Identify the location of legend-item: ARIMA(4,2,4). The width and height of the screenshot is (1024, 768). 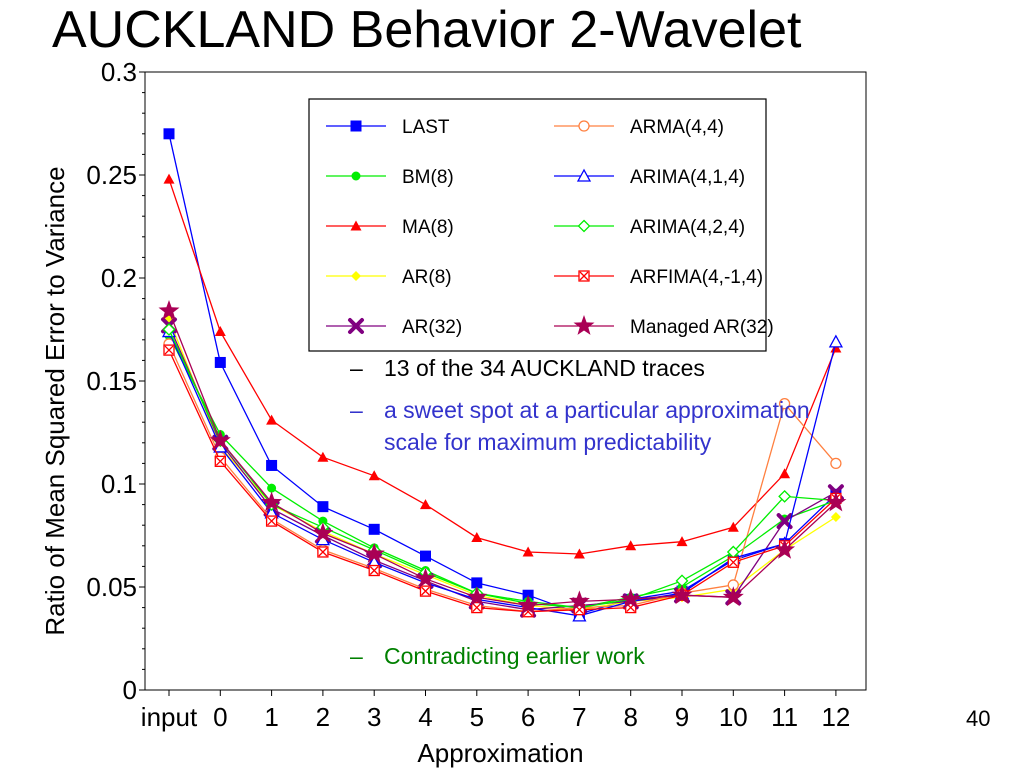
(649, 227).